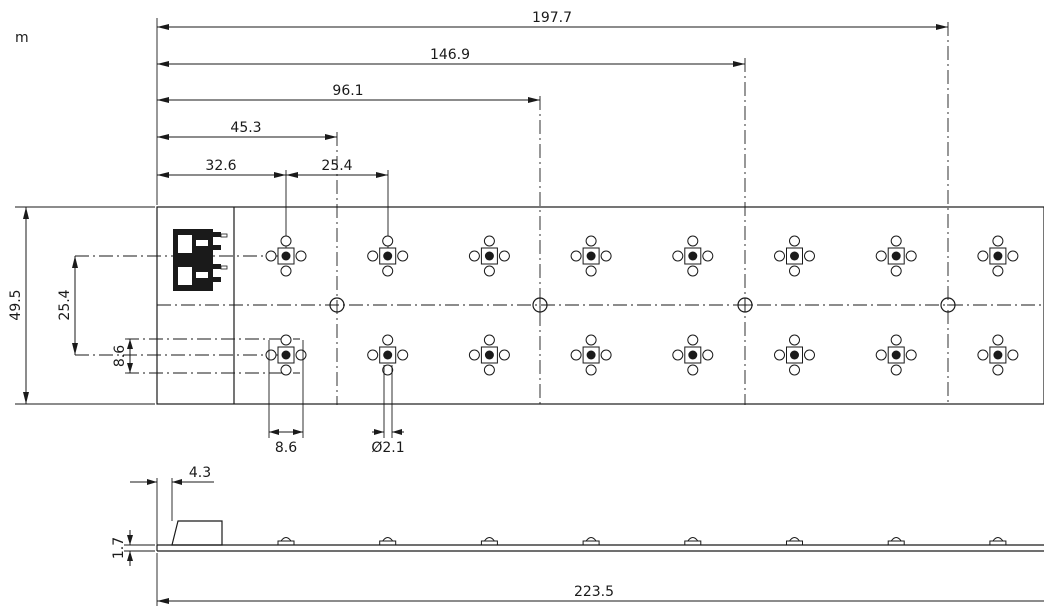 Image resolution: width=1044 pixels, height=606 pixels. Describe the element at coordinates (450, 55) in the screenshot. I see `dim-146-9: 146.9` at that location.